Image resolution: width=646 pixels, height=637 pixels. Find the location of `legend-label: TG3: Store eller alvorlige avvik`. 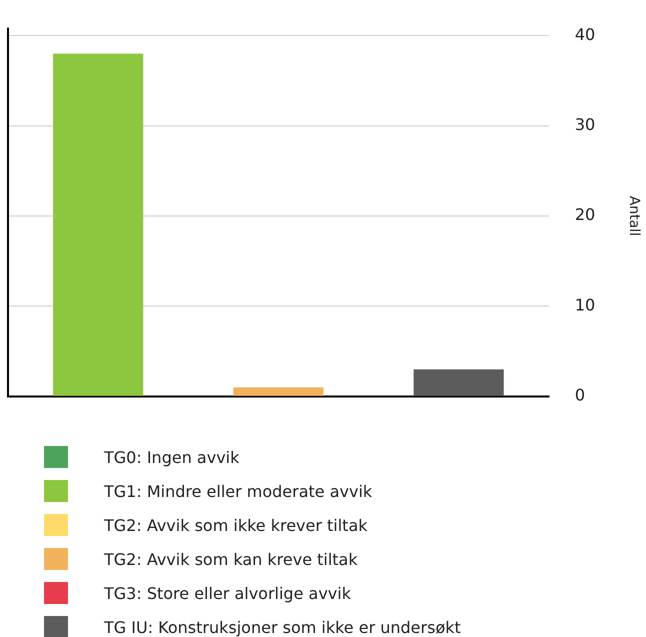

legend-label: TG3: Store eller alvorlige avvik is located at coordinates (227, 593).